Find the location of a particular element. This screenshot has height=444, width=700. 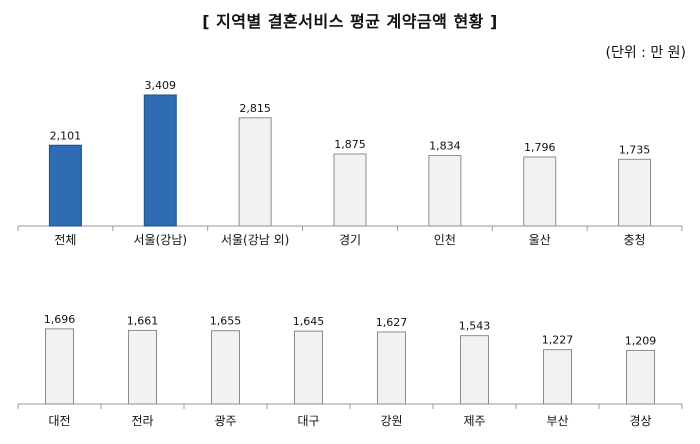

category-label: 강원 is located at coordinates (391, 421).